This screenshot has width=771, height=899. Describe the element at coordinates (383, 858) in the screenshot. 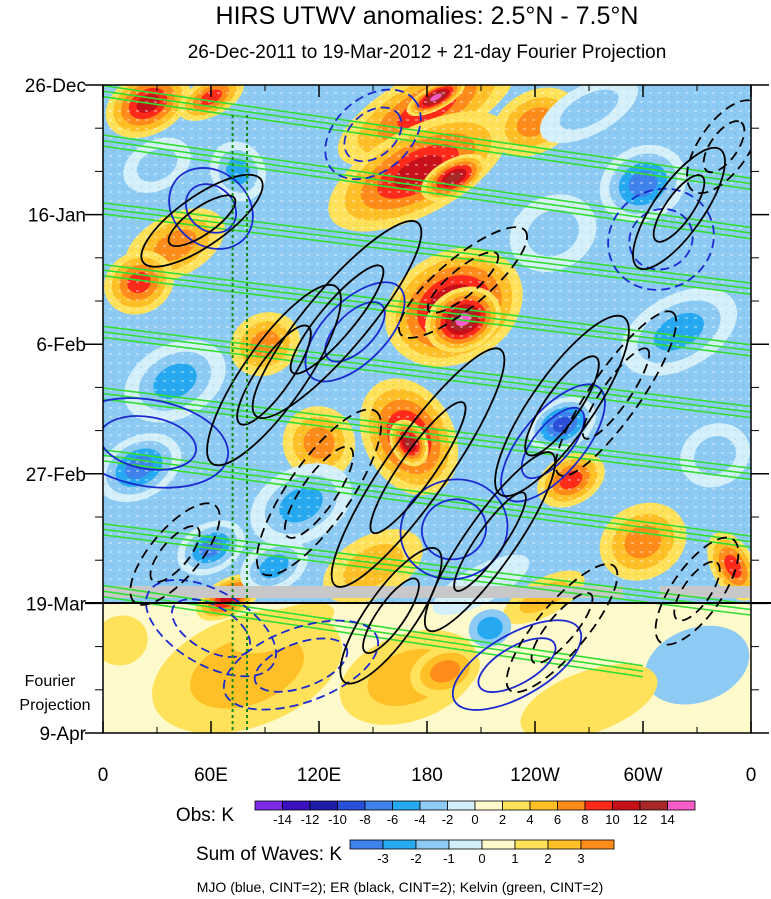

I see `colorbar-tick-label: -3` at that location.